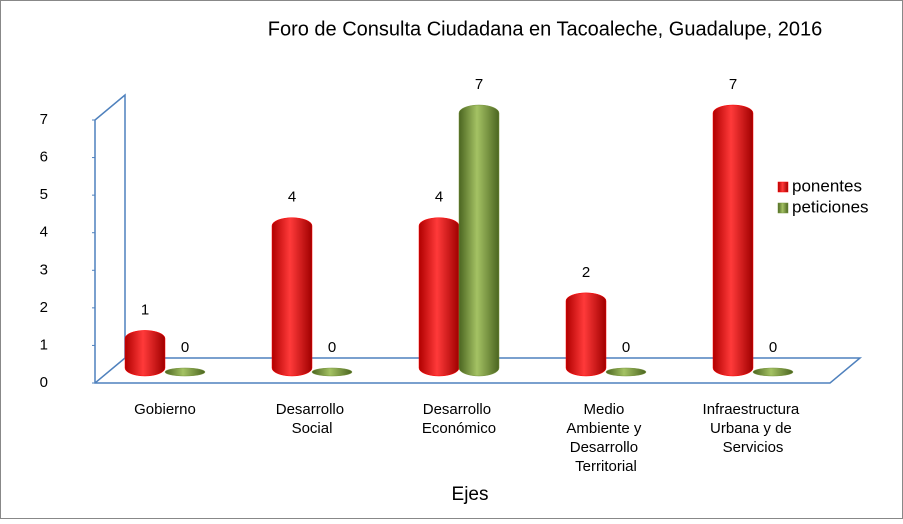 The height and width of the screenshot is (524, 903). Describe the element at coordinates (470, 494) in the screenshot. I see `x-axis-label: Ejes` at that location.